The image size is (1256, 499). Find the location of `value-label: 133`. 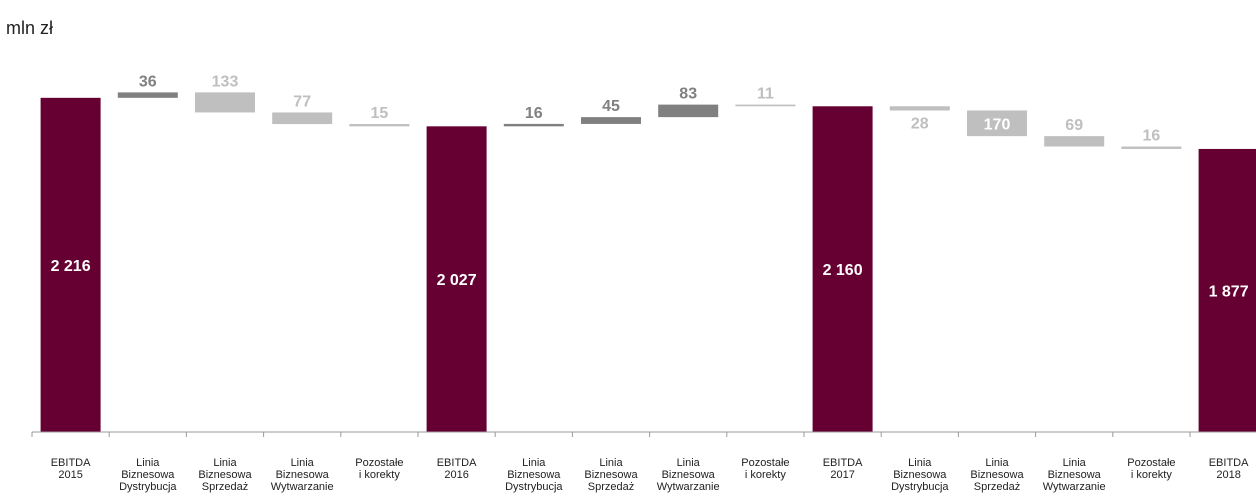

value-label: 133 is located at coordinates (225, 81).